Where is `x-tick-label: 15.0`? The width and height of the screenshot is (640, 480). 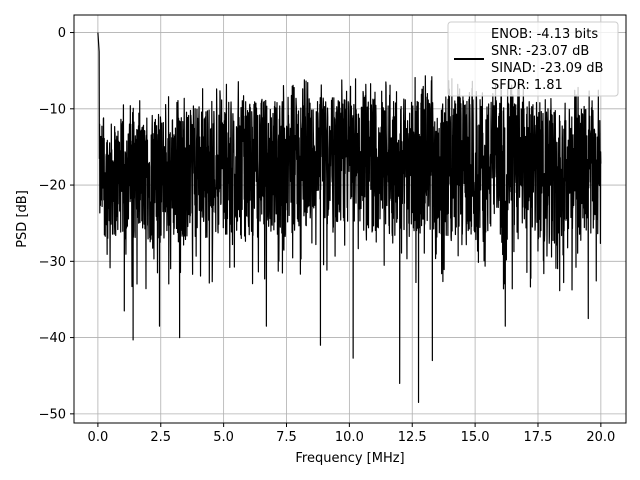 x-tick-label: 15.0 is located at coordinates (475, 437).